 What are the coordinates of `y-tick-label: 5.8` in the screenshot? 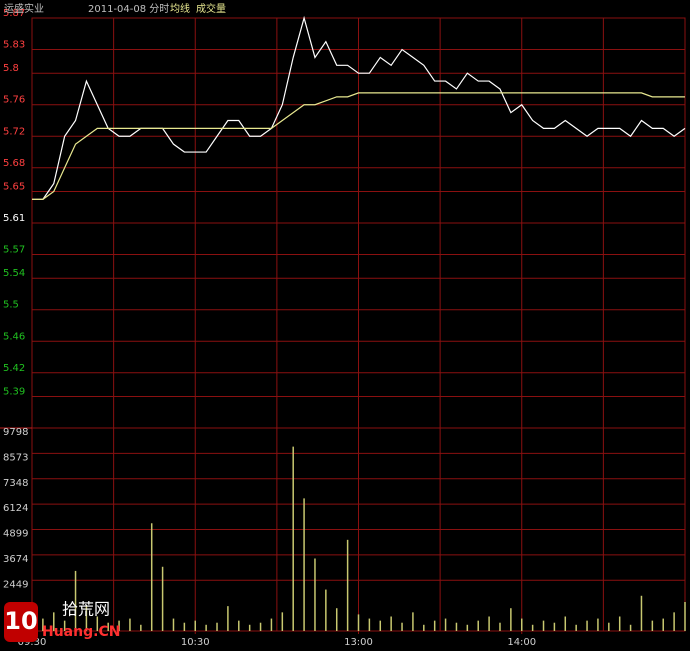 It's located at (11, 68).